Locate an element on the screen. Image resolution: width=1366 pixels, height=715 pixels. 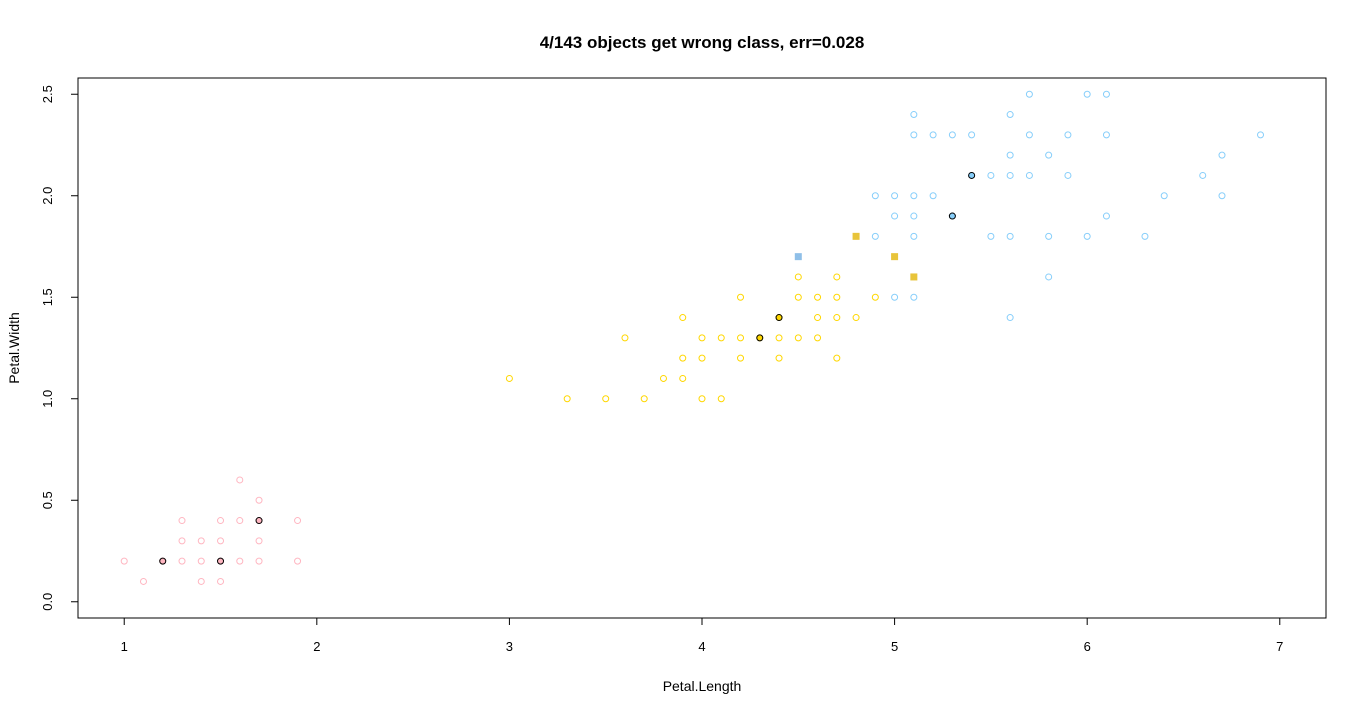
y-tick-label: 0.5 is located at coordinates (47, 500).